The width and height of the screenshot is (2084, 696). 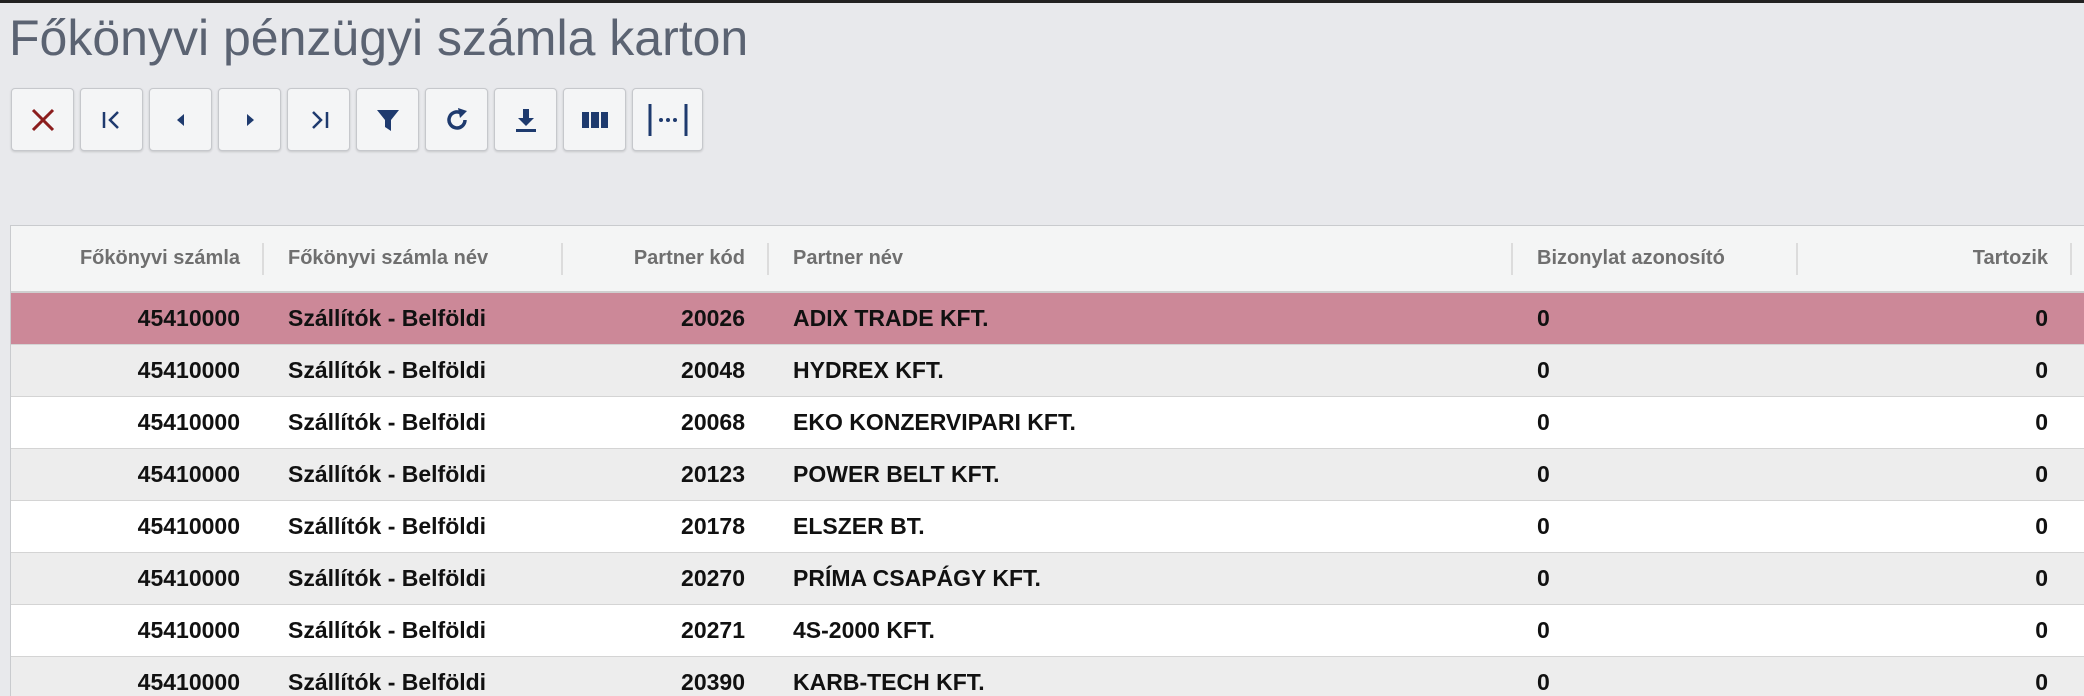 What do you see at coordinates (1141, 258) in the screenshot?
I see `column-header: Partner név` at bounding box center [1141, 258].